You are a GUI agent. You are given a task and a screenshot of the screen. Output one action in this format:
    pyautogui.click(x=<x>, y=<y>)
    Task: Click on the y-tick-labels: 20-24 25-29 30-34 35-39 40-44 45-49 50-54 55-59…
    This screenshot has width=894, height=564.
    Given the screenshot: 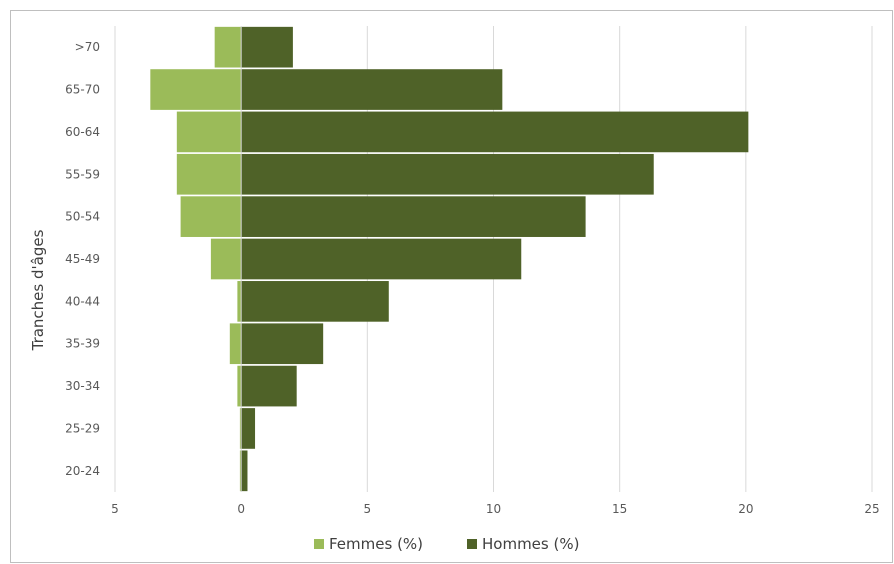 What is the action you would take?
    pyautogui.click(x=82, y=259)
    